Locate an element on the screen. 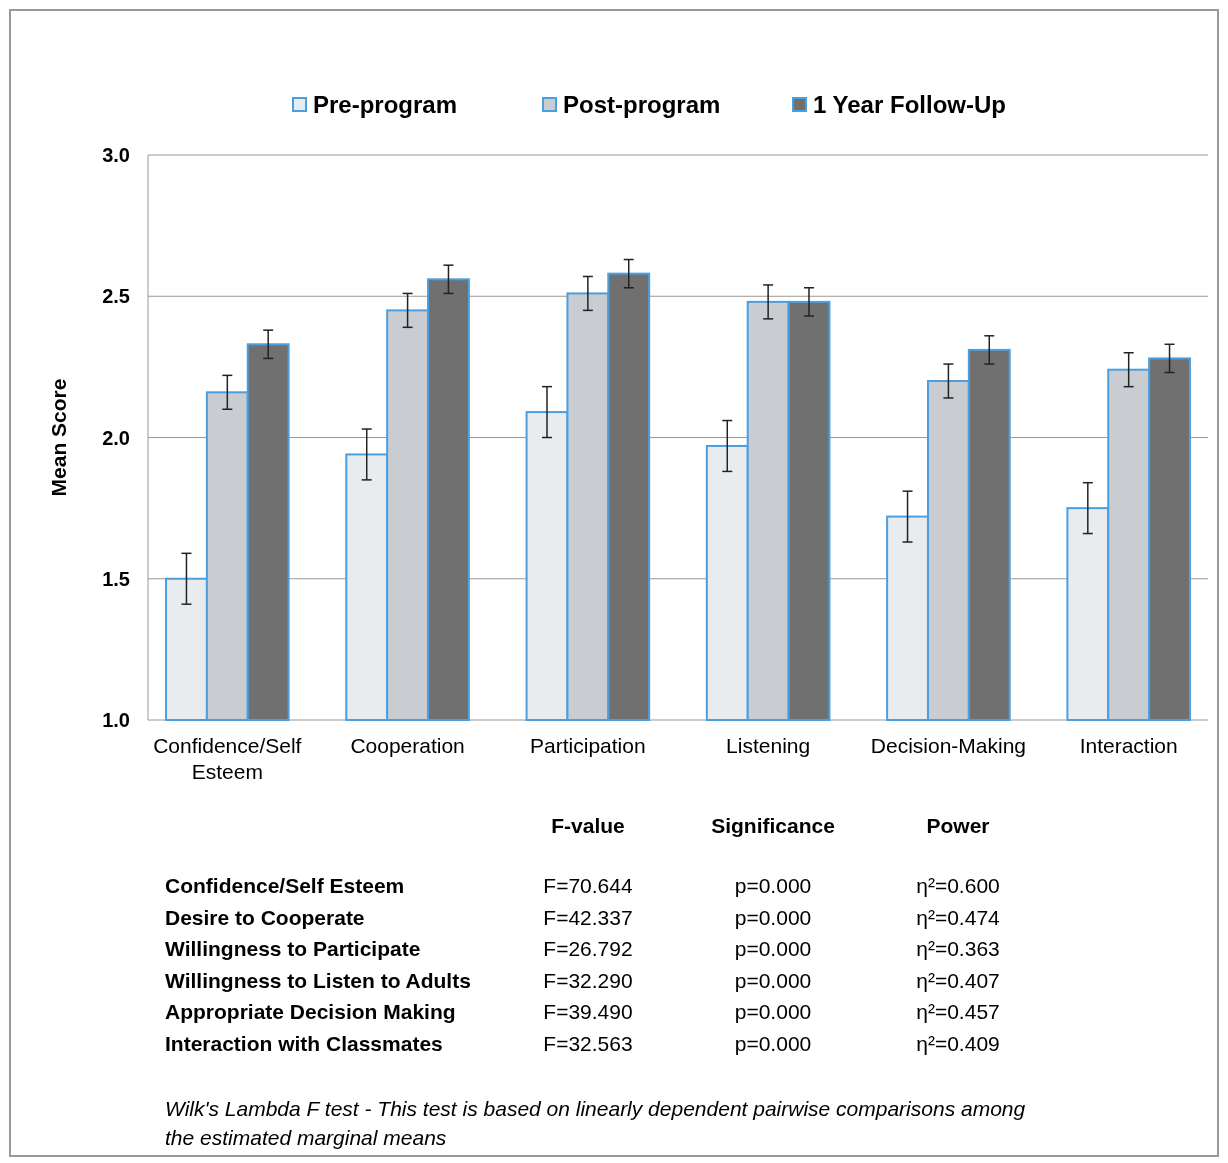 Image resolution: width=1228 pixels, height=1163 pixels. text: η²=0.600 is located at coordinates (958, 885).